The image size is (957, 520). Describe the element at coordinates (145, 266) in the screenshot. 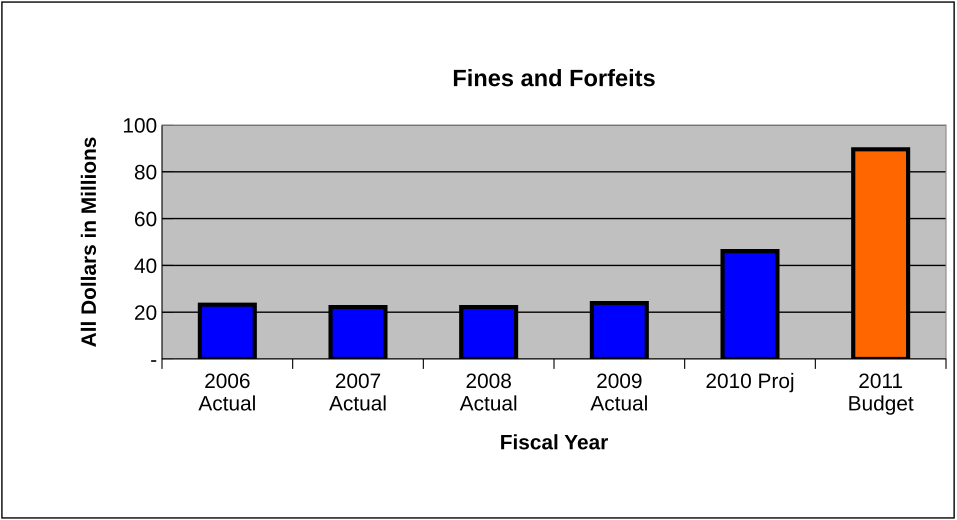

I see `y-tick-label: 40` at that location.